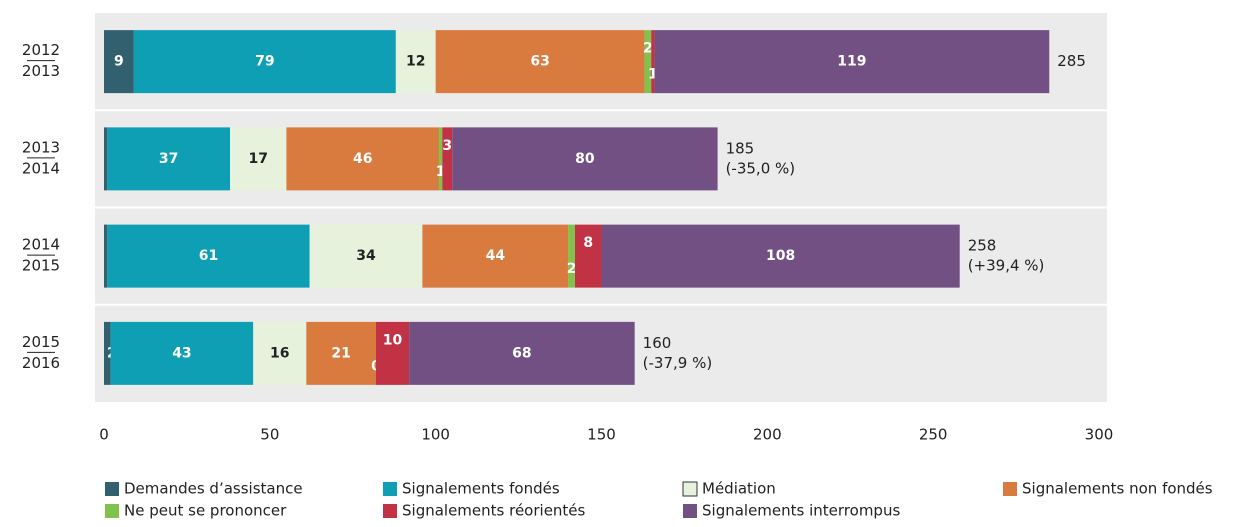 The width and height of the screenshot is (1240, 527). What do you see at coordinates (435, 435) in the screenshot?
I see `x-tick-label: 100` at bounding box center [435, 435].